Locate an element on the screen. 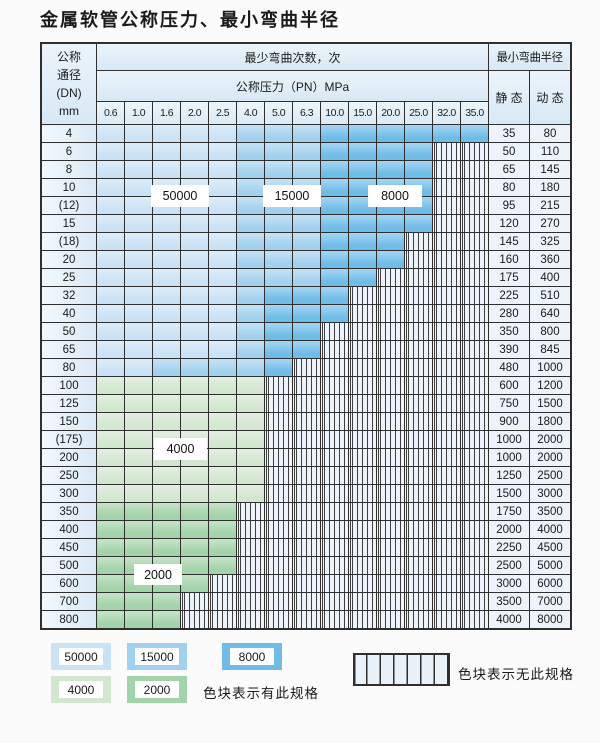 Image resolution: width=600 pixels, height=743 pixels. spec-cell-dn-100-pn-2.0 is located at coordinates (194, 385).